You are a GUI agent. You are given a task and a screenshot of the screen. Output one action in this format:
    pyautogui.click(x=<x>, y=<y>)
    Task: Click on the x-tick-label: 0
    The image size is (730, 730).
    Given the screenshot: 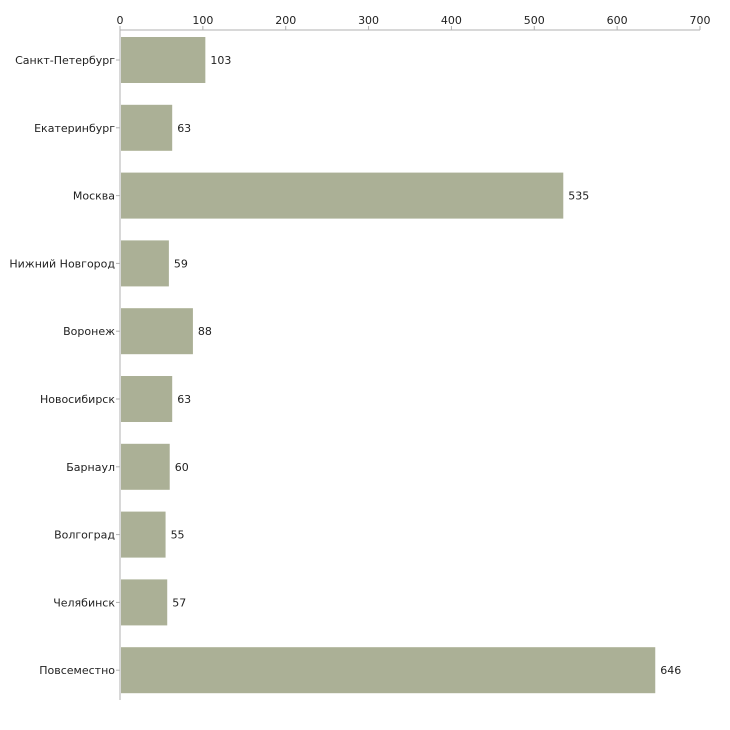 What is the action you would take?
    pyautogui.click(x=120, y=20)
    